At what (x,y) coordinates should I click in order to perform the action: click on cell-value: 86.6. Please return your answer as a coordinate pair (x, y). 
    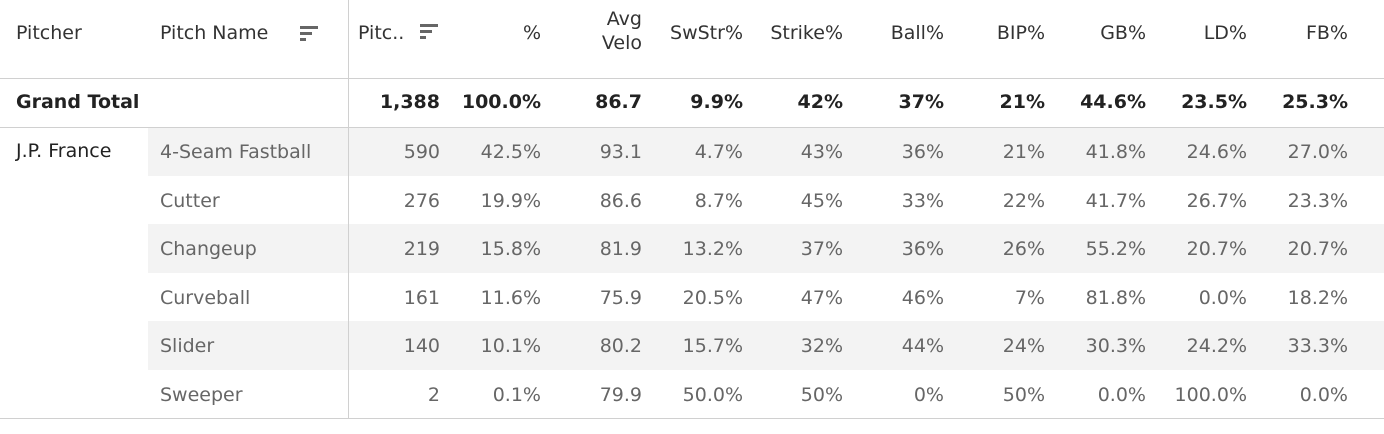
    Looking at the image, I should click on (620, 200).